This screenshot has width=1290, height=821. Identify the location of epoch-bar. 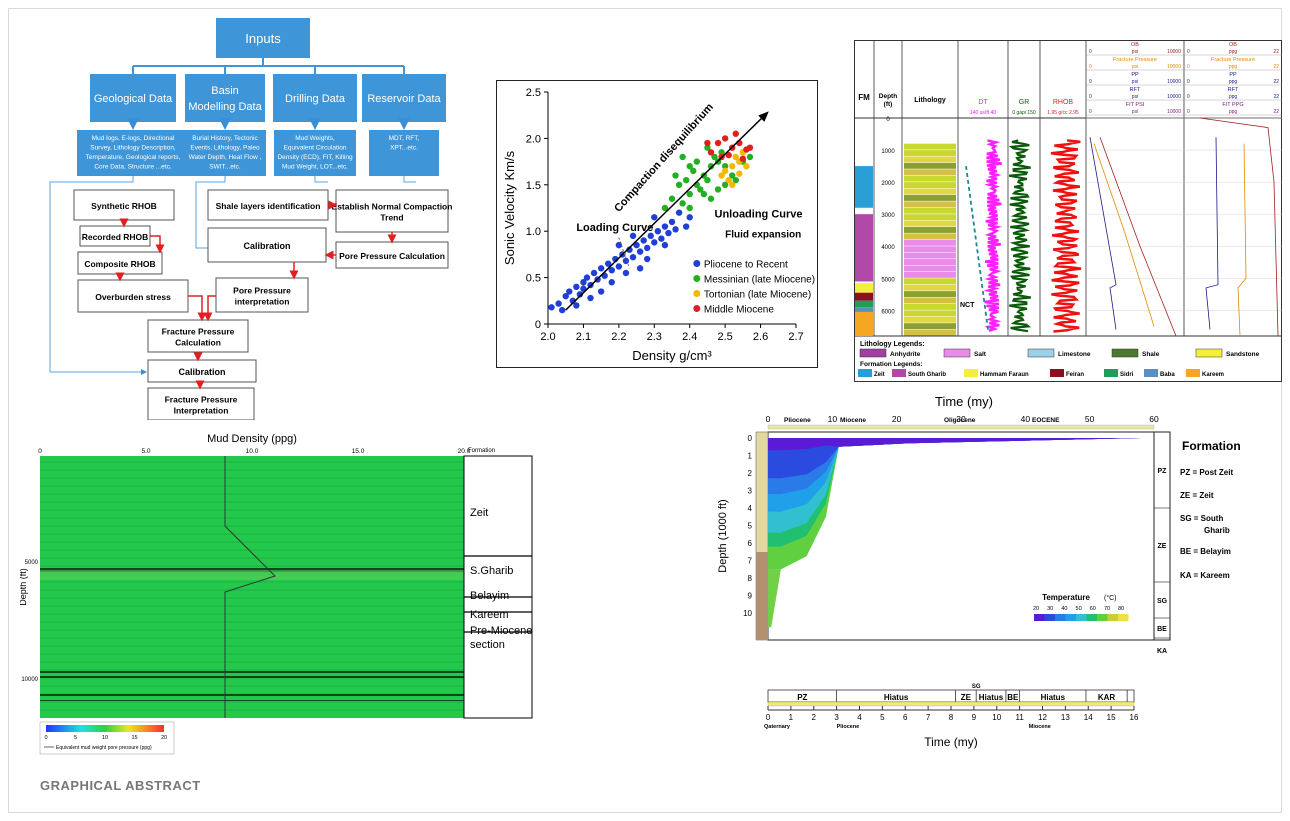
(961, 427).